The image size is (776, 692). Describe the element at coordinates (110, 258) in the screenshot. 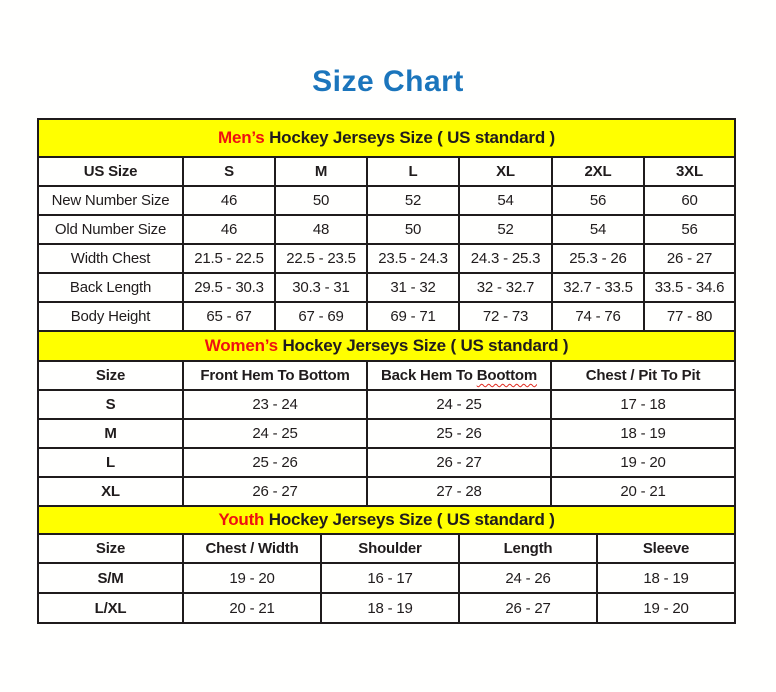

I see `row-label: Width Chest` at that location.